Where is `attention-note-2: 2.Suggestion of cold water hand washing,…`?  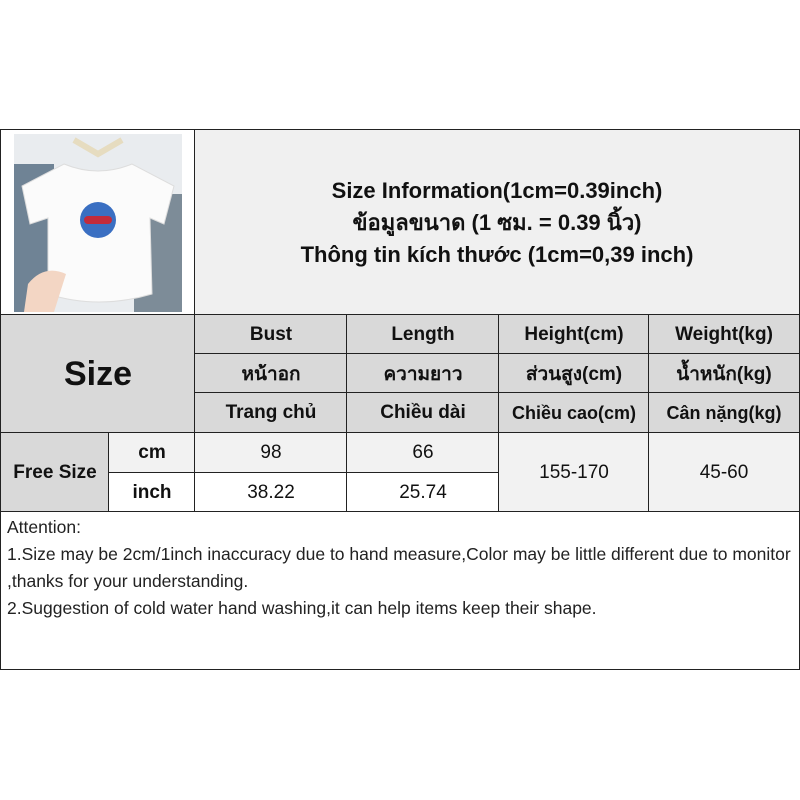
attention-note-2: 2.Suggestion of cold water hand washing,… is located at coordinates (302, 608).